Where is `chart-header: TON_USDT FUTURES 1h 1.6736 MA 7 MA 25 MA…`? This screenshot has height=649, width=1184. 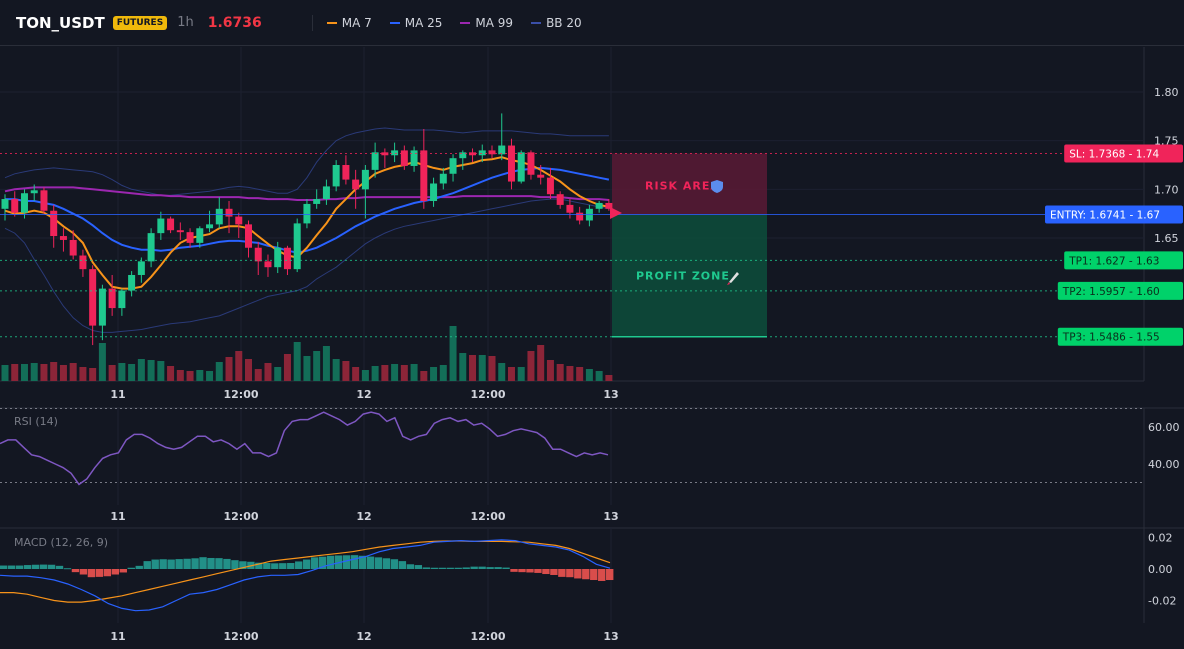 chart-header: TON_USDT FUTURES 1h 1.6736 MA 7 MA 25 MA… is located at coordinates (592, 23).